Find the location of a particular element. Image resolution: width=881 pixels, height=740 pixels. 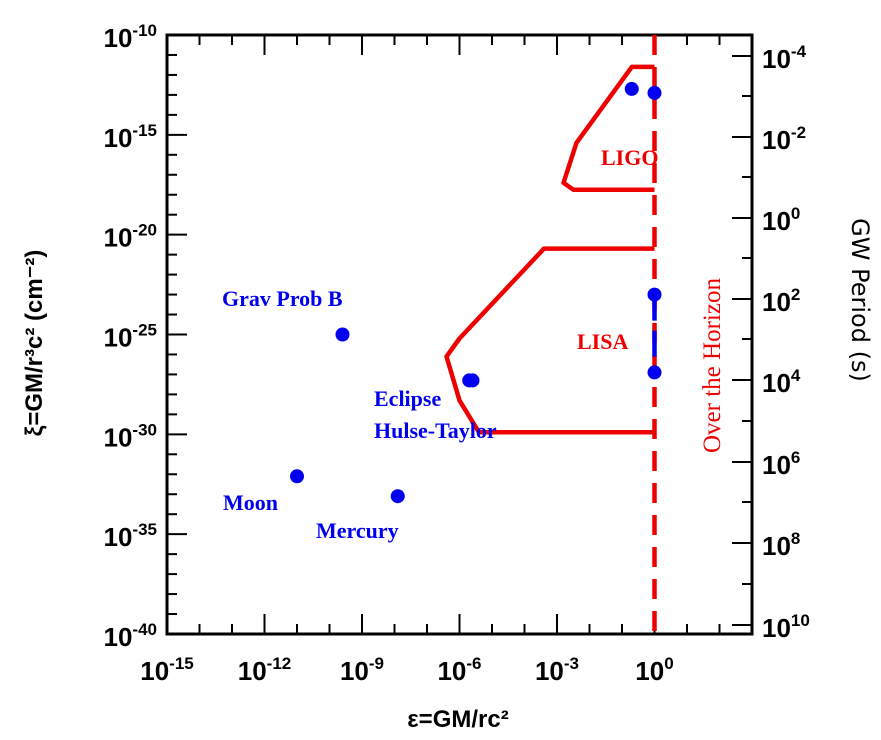

y-tick-label: 10-25 is located at coordinates (131, 337).